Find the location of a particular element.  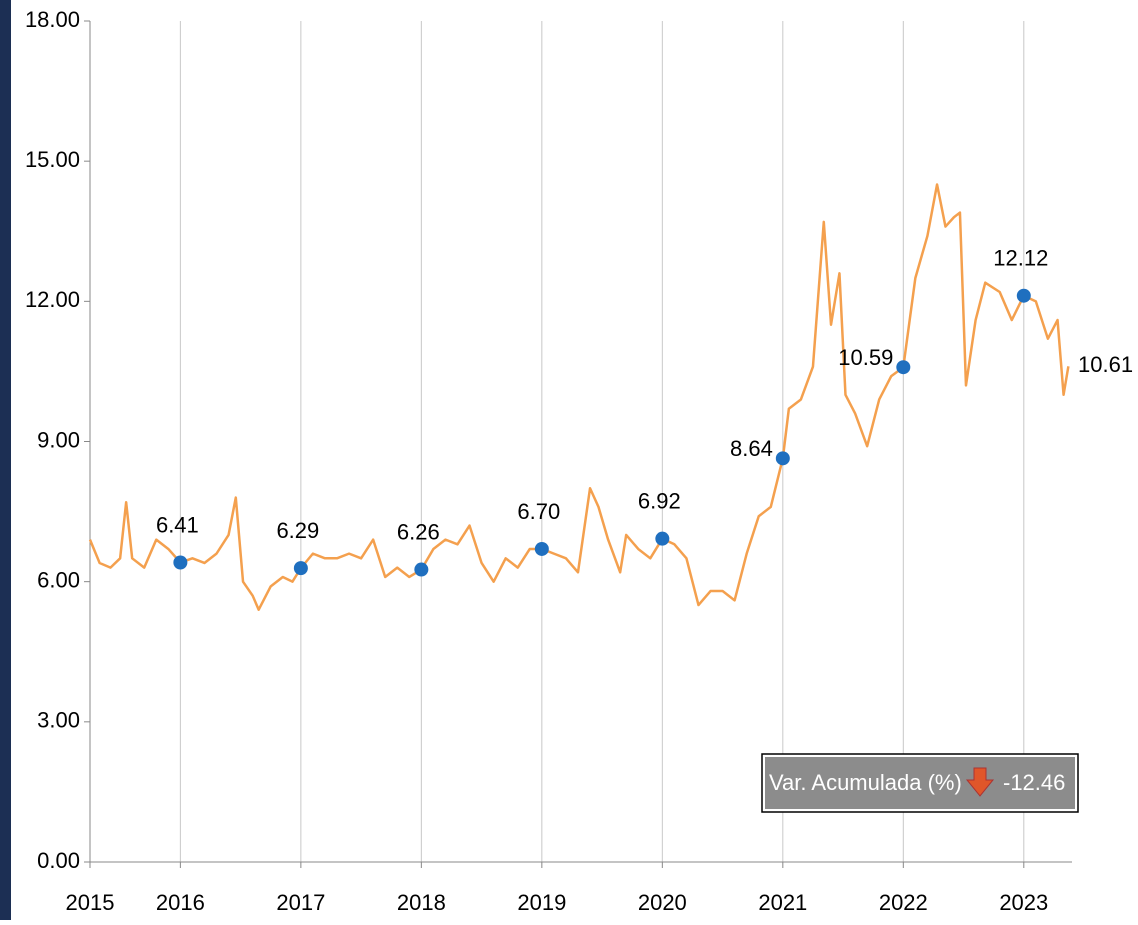

data-label: 6.29 is located at coordinates (297, 530).